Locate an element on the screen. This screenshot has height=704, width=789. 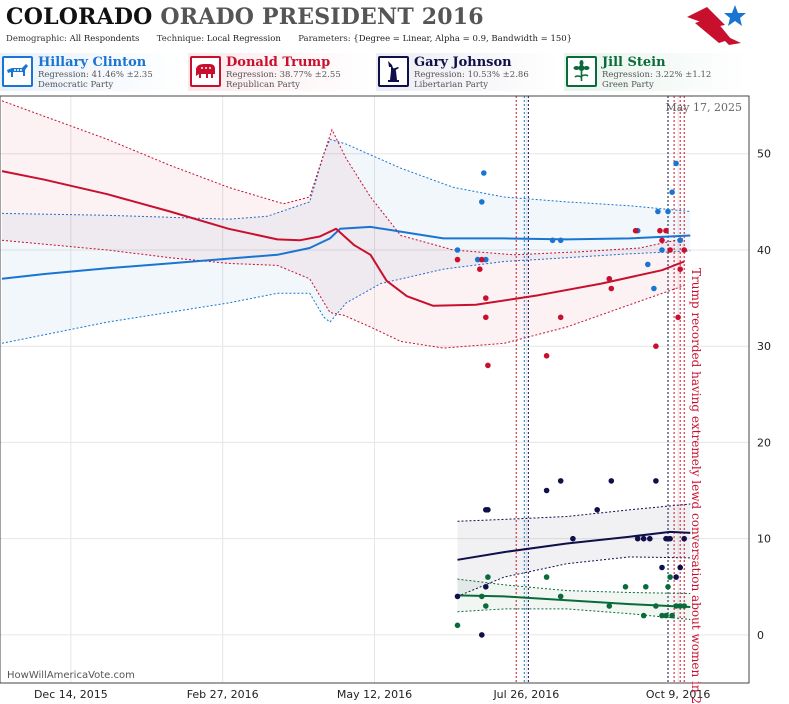
x-tick-label: Oct 9, 2016 is located at coordinates (678, 694).